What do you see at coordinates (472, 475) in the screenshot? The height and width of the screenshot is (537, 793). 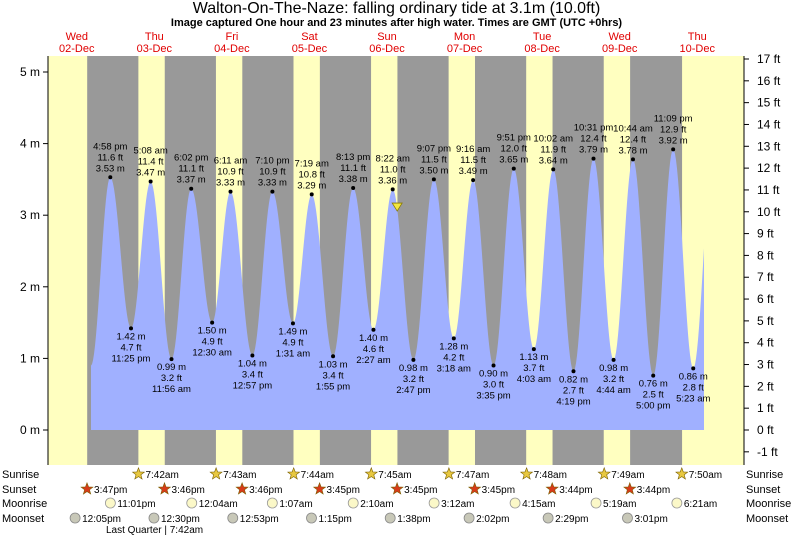 I see `sunrise-time: 7:47am` at bounding box center [472, 475].